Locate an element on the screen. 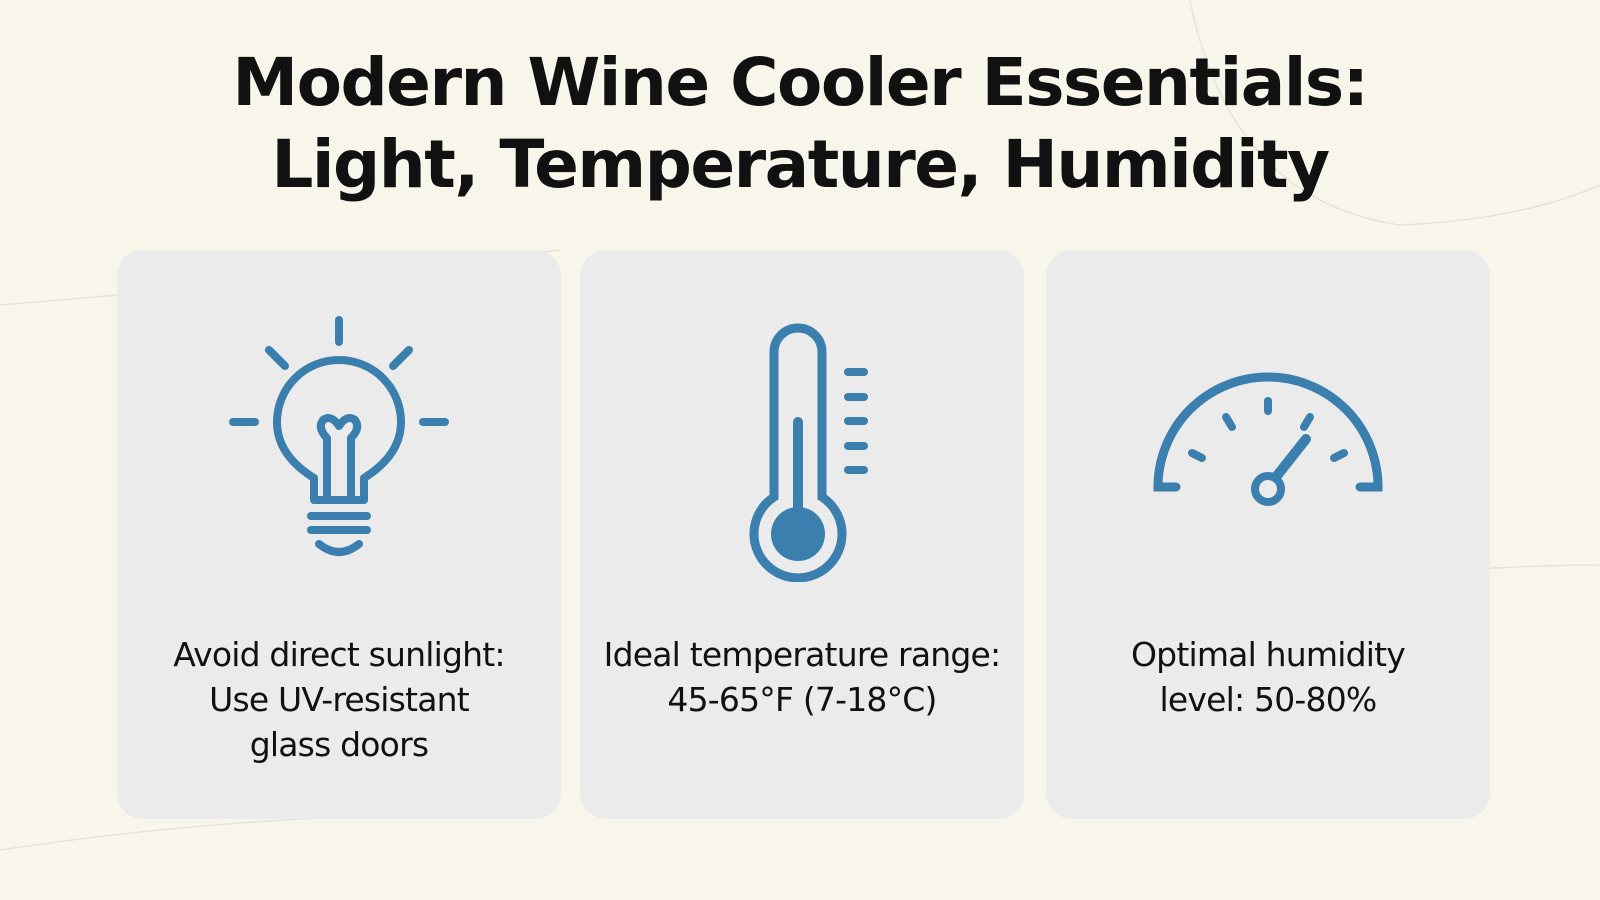 Image resolution: width=1600 pixels, height=900 pixels. title-line-1: Modern Wine Cooler Essentials: is located at coordinates (800, 82).